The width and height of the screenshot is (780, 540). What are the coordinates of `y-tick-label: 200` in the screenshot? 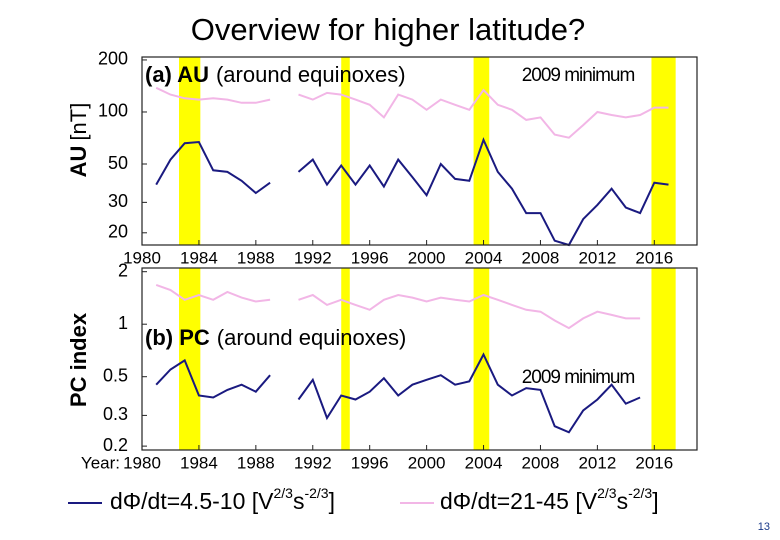 It's located at (113, 59).